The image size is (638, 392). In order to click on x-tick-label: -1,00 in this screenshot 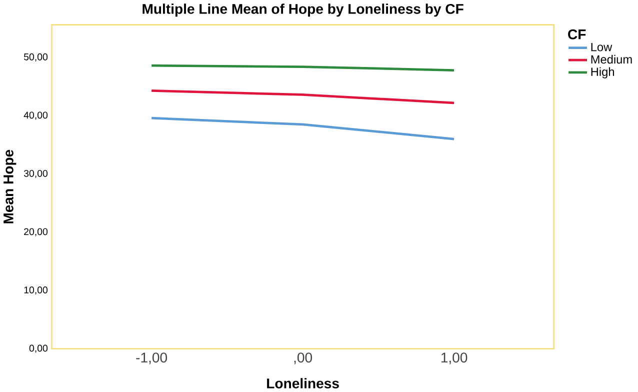, I will do `click(152, 358)`.